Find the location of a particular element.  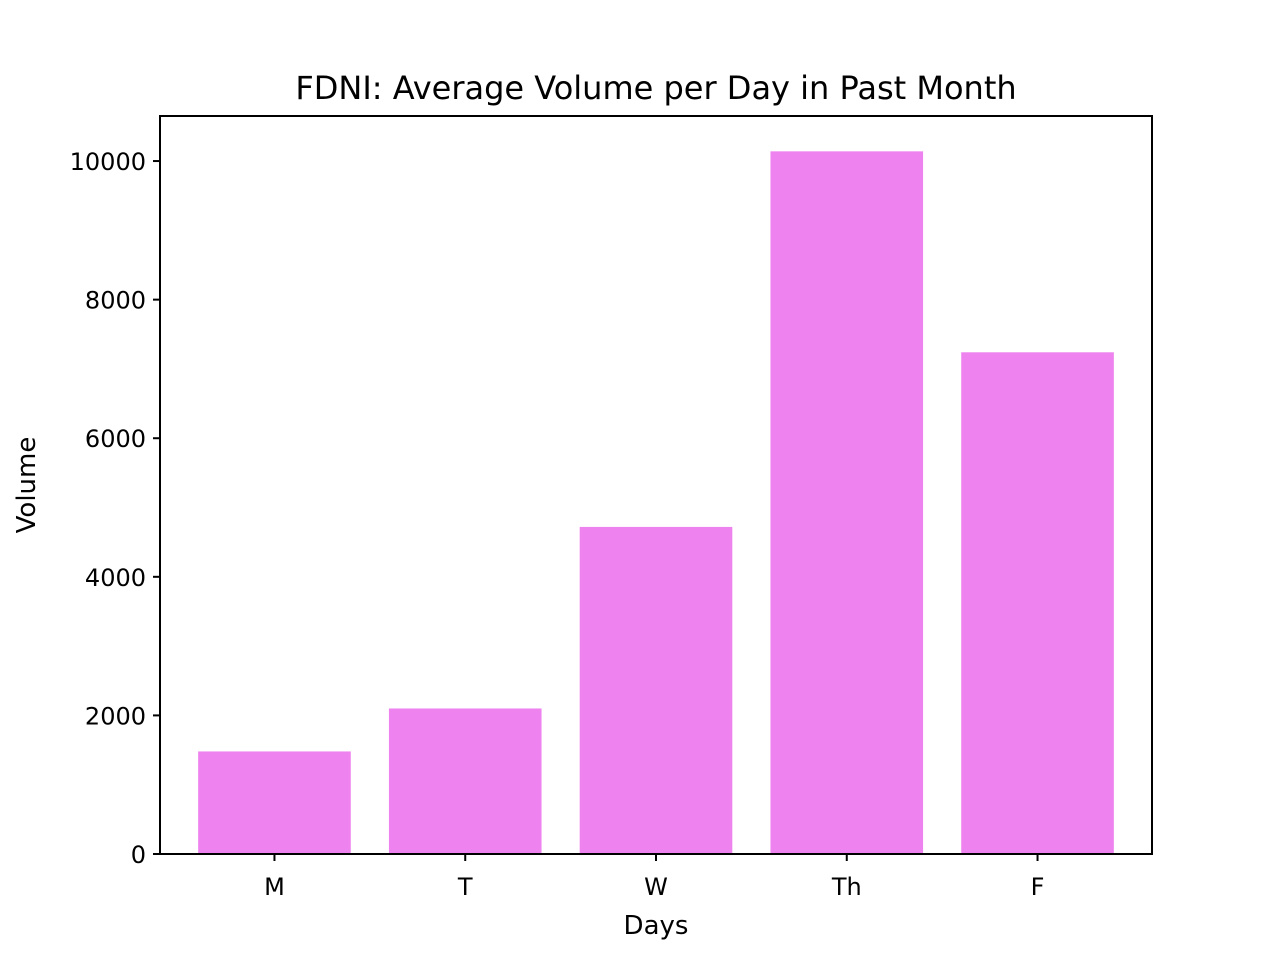

bar-th is located at coordinates (847, 503).